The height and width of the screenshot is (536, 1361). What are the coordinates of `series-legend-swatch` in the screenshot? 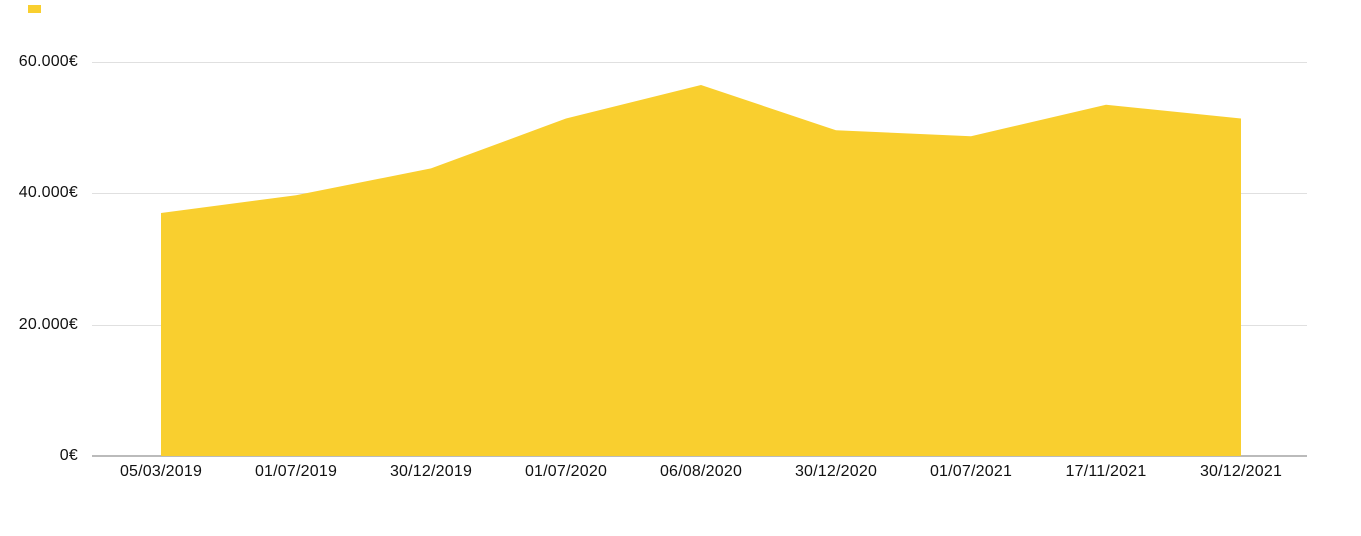 It's located at (34, 9).